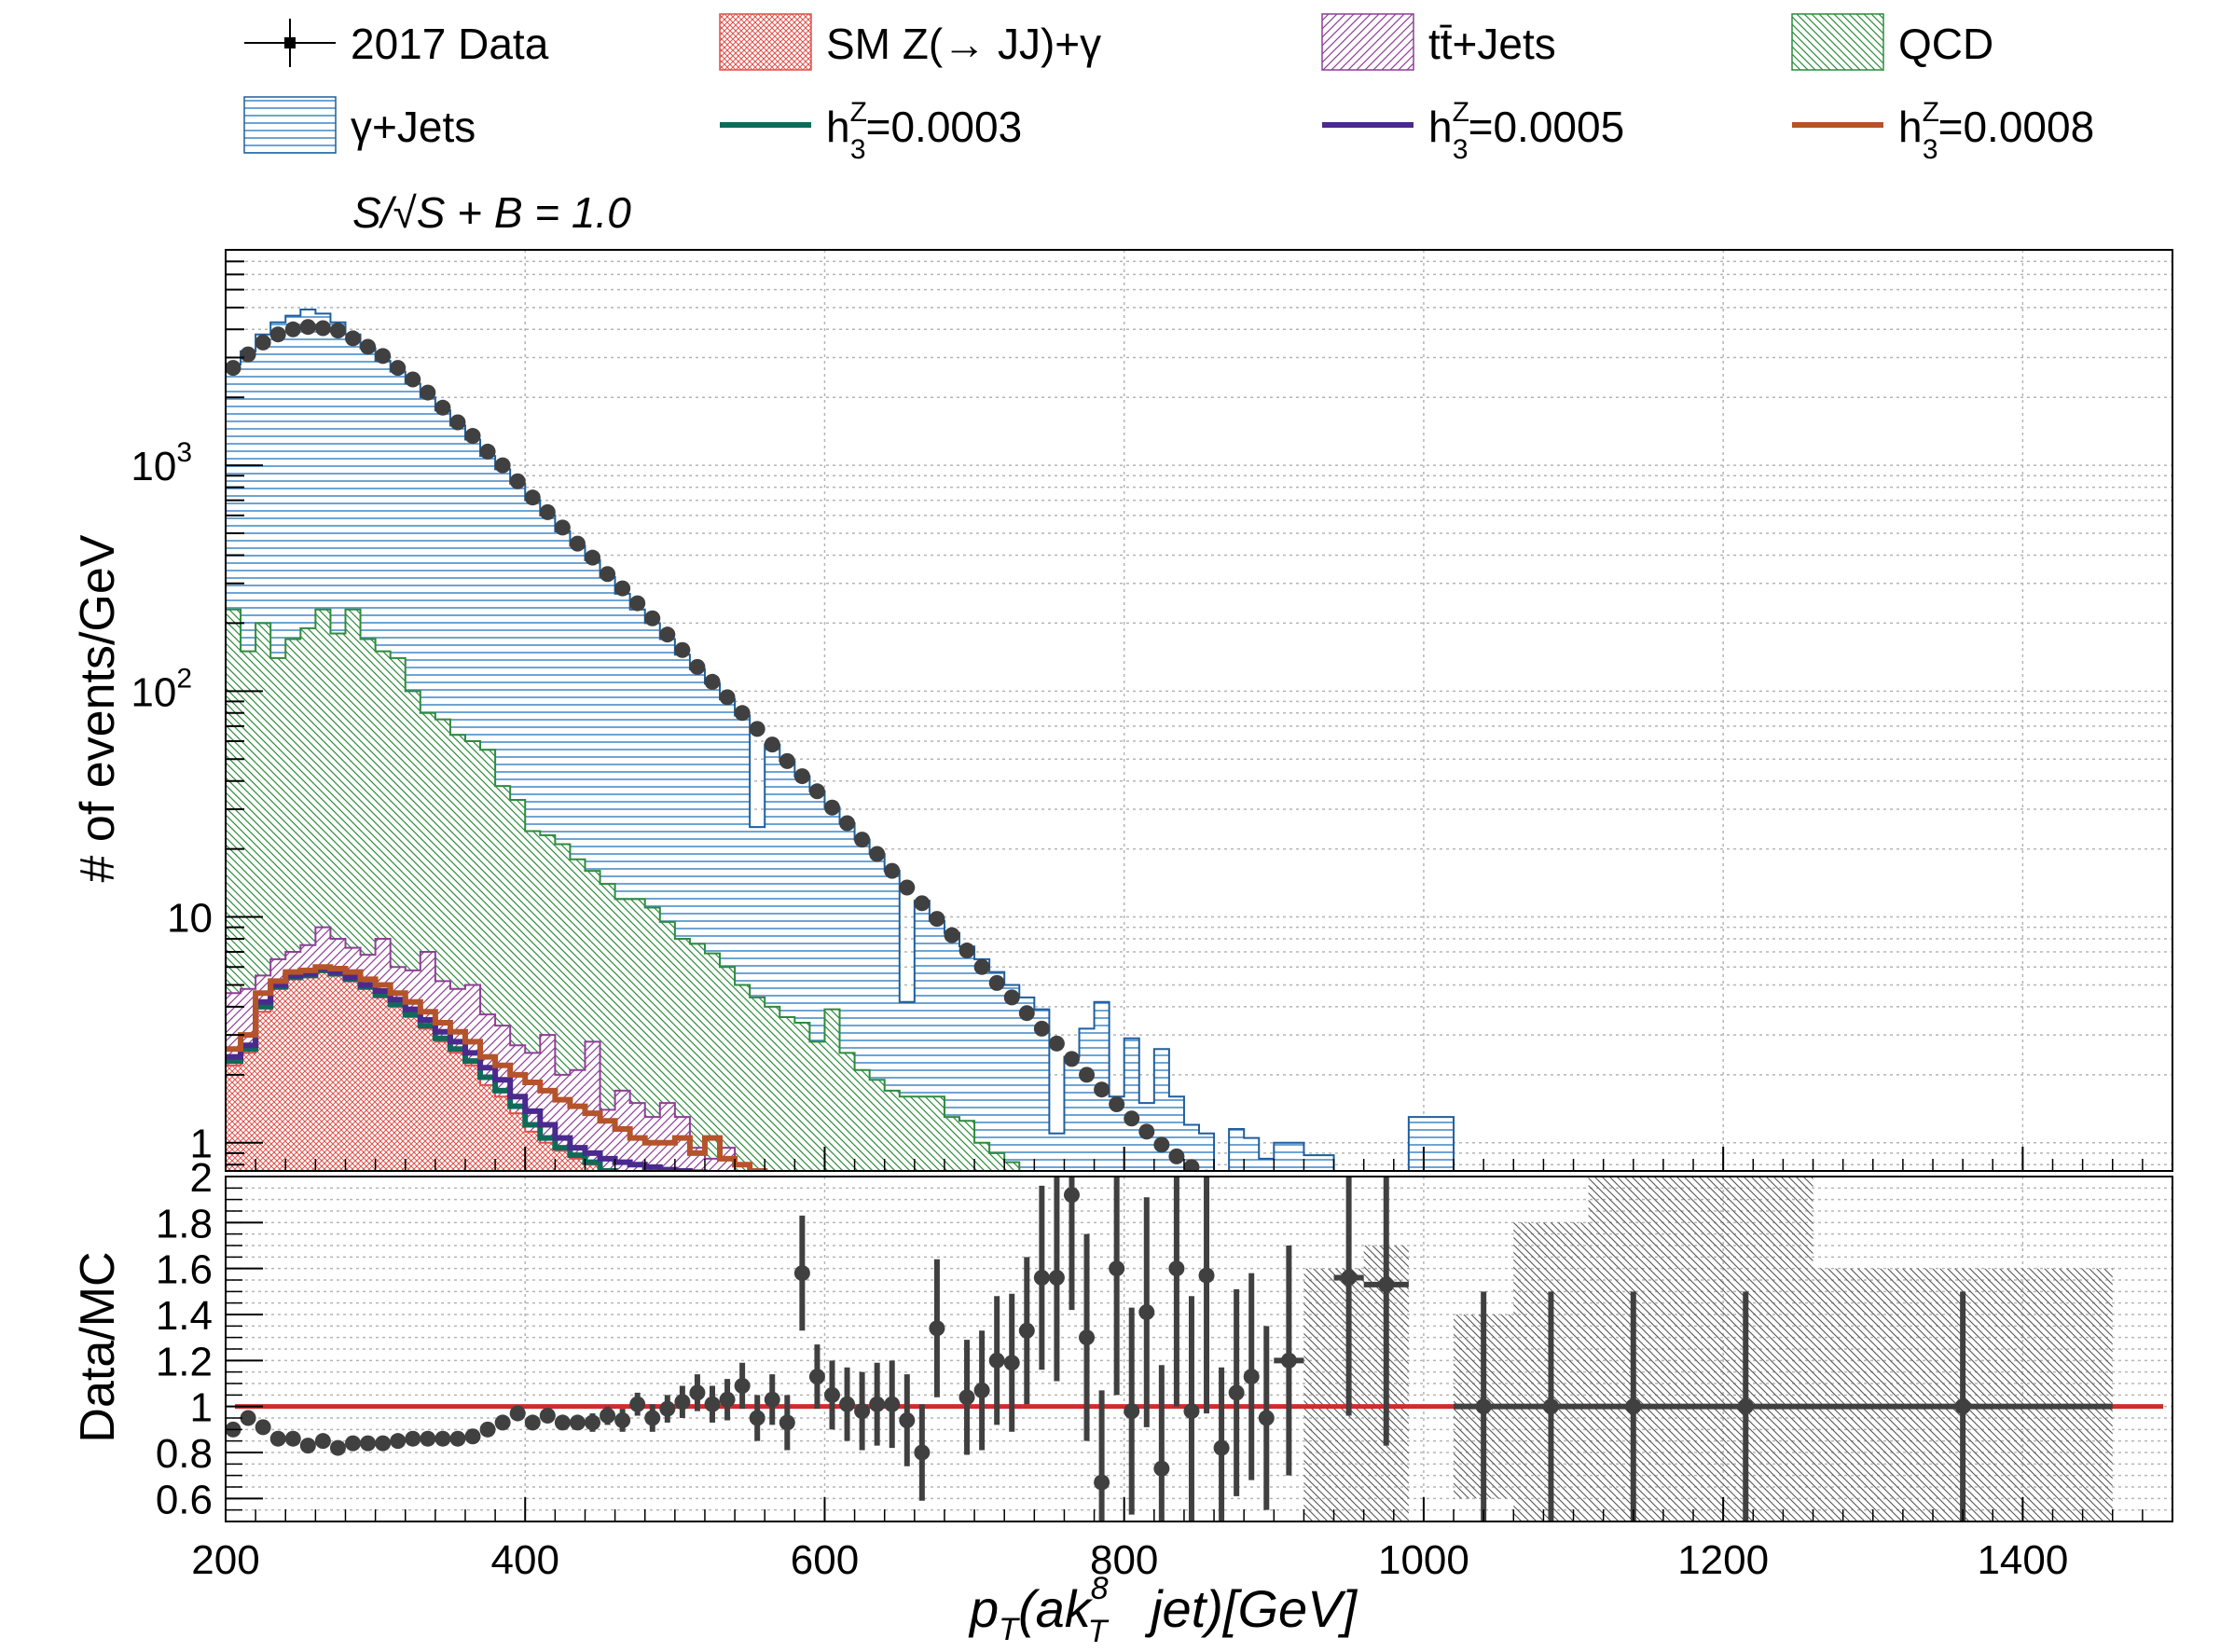 The width and height of the screenshot is (2234, 1652). What do you see at coordinates (185, 1500) in the screenshot?
I see `ratio-y-tick-label: 0.6` at bounding box center [185, 1500].